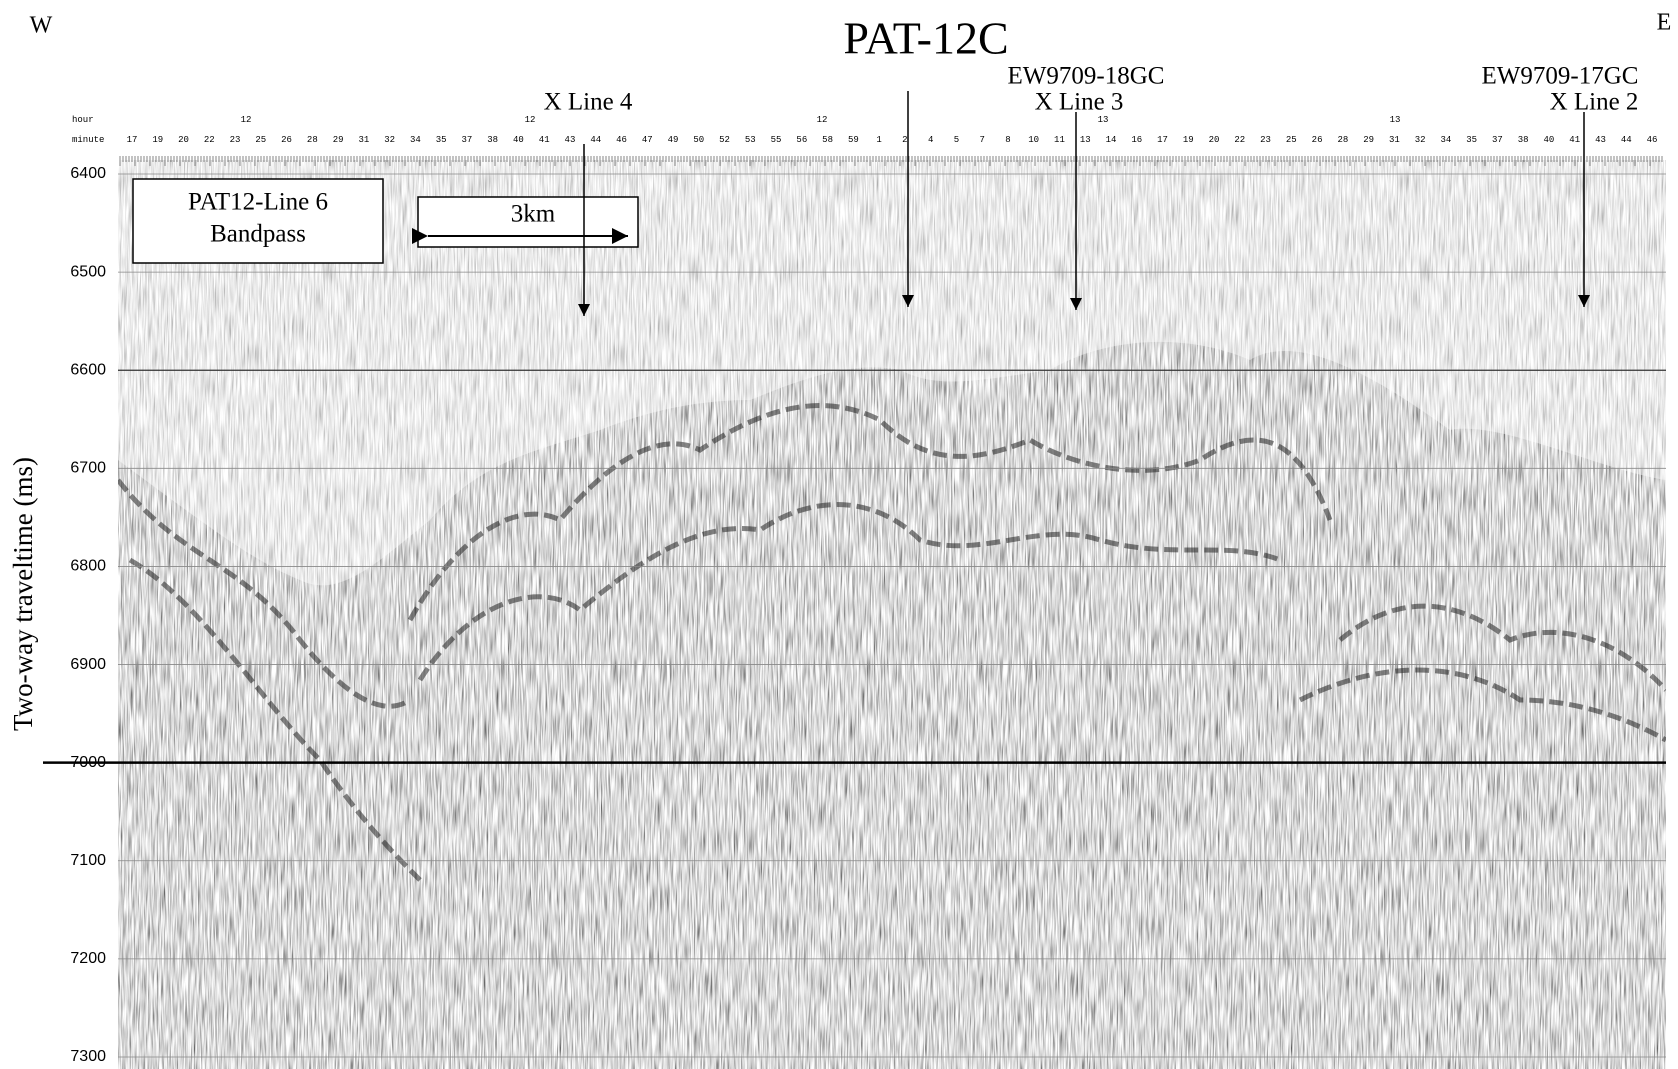  Describe the element at coordinates (258, 202) in the screenshot. I see `box-line: PAT12-Line 6` at that location.